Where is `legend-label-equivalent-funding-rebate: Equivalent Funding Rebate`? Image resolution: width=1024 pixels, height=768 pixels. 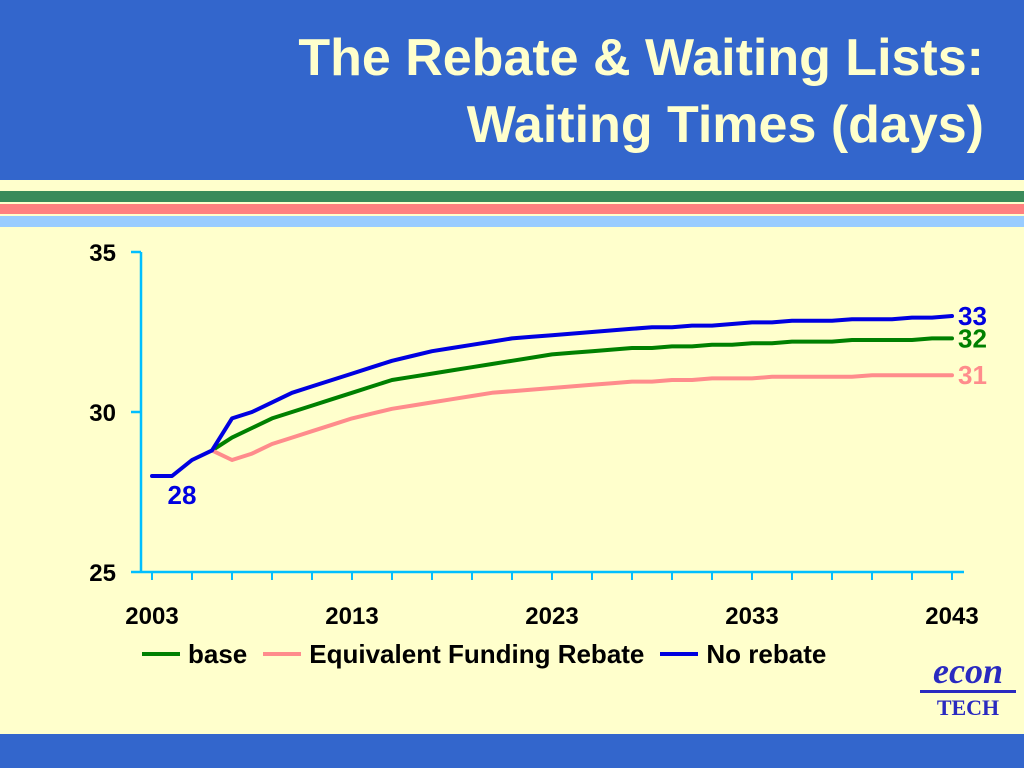 legend-label-equivalent-funding-rebate: Equivalent Funding Rebate is located at coordinates (477, 653).